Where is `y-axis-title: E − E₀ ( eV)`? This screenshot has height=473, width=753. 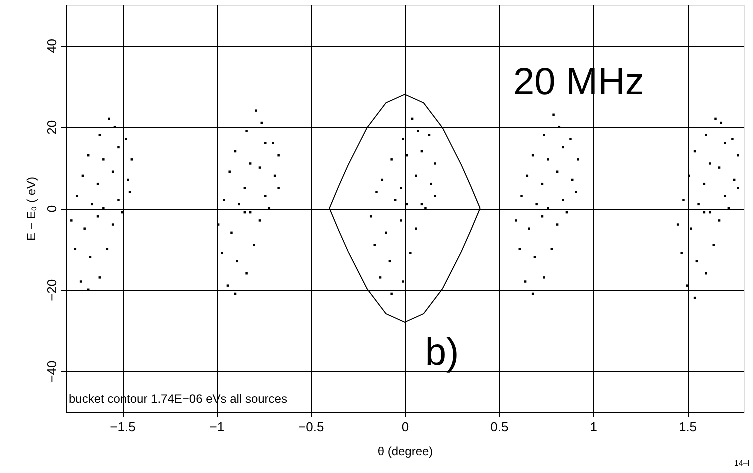 y-axis-title: E − E₀ ( eV) is located at coordinates (31, 209).